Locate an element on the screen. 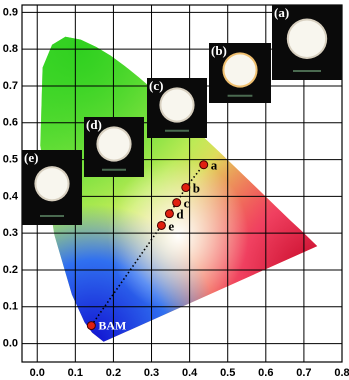 The width and height of the screenshot is (349, 380). y-tick-label: 0.0 is located at coordinates (10, 344).